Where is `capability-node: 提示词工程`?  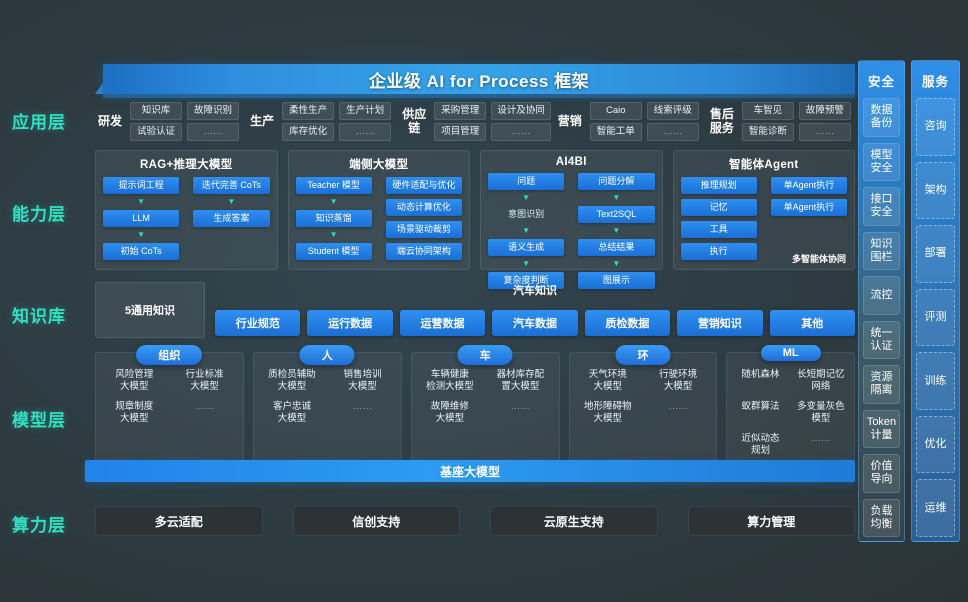 capability-node: 提示词工程 is located at coordinates (141, 185).